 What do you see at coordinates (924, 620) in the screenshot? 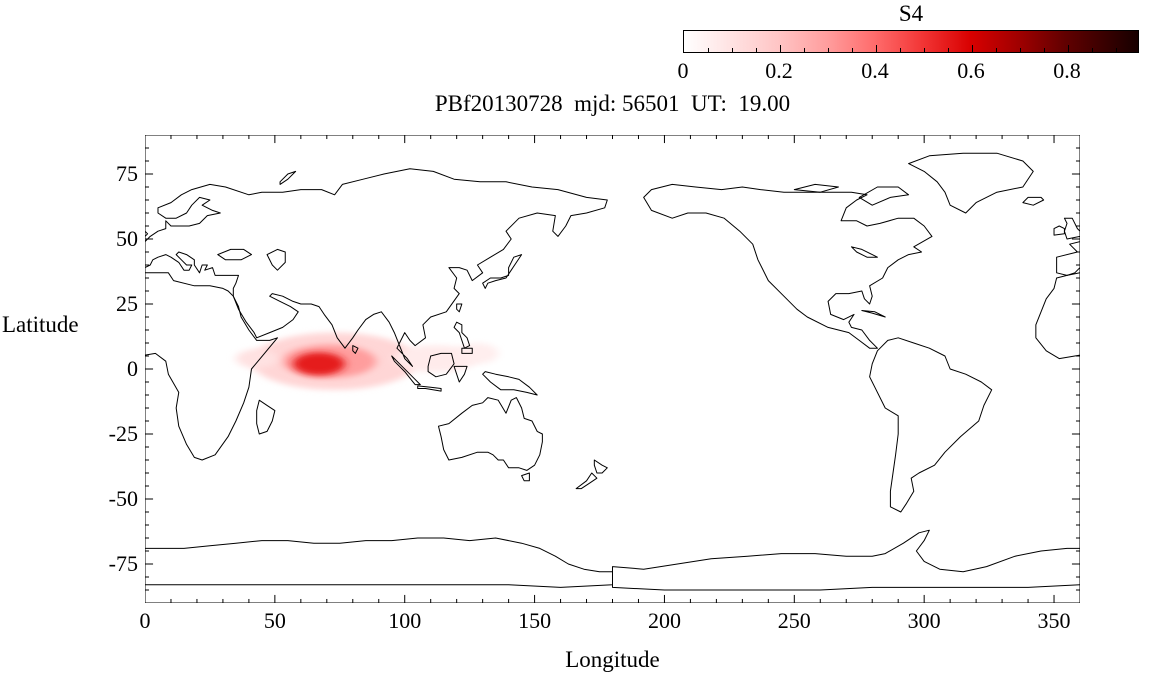
I see `x-tick-label: 300` at bounding box center [924, 620].